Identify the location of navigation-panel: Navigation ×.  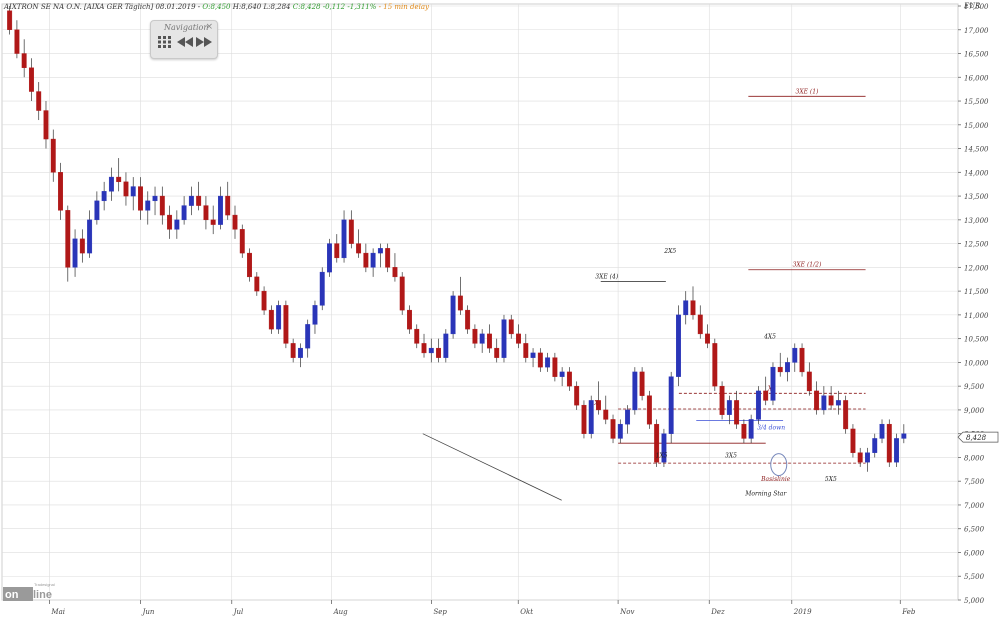
(184, 39).